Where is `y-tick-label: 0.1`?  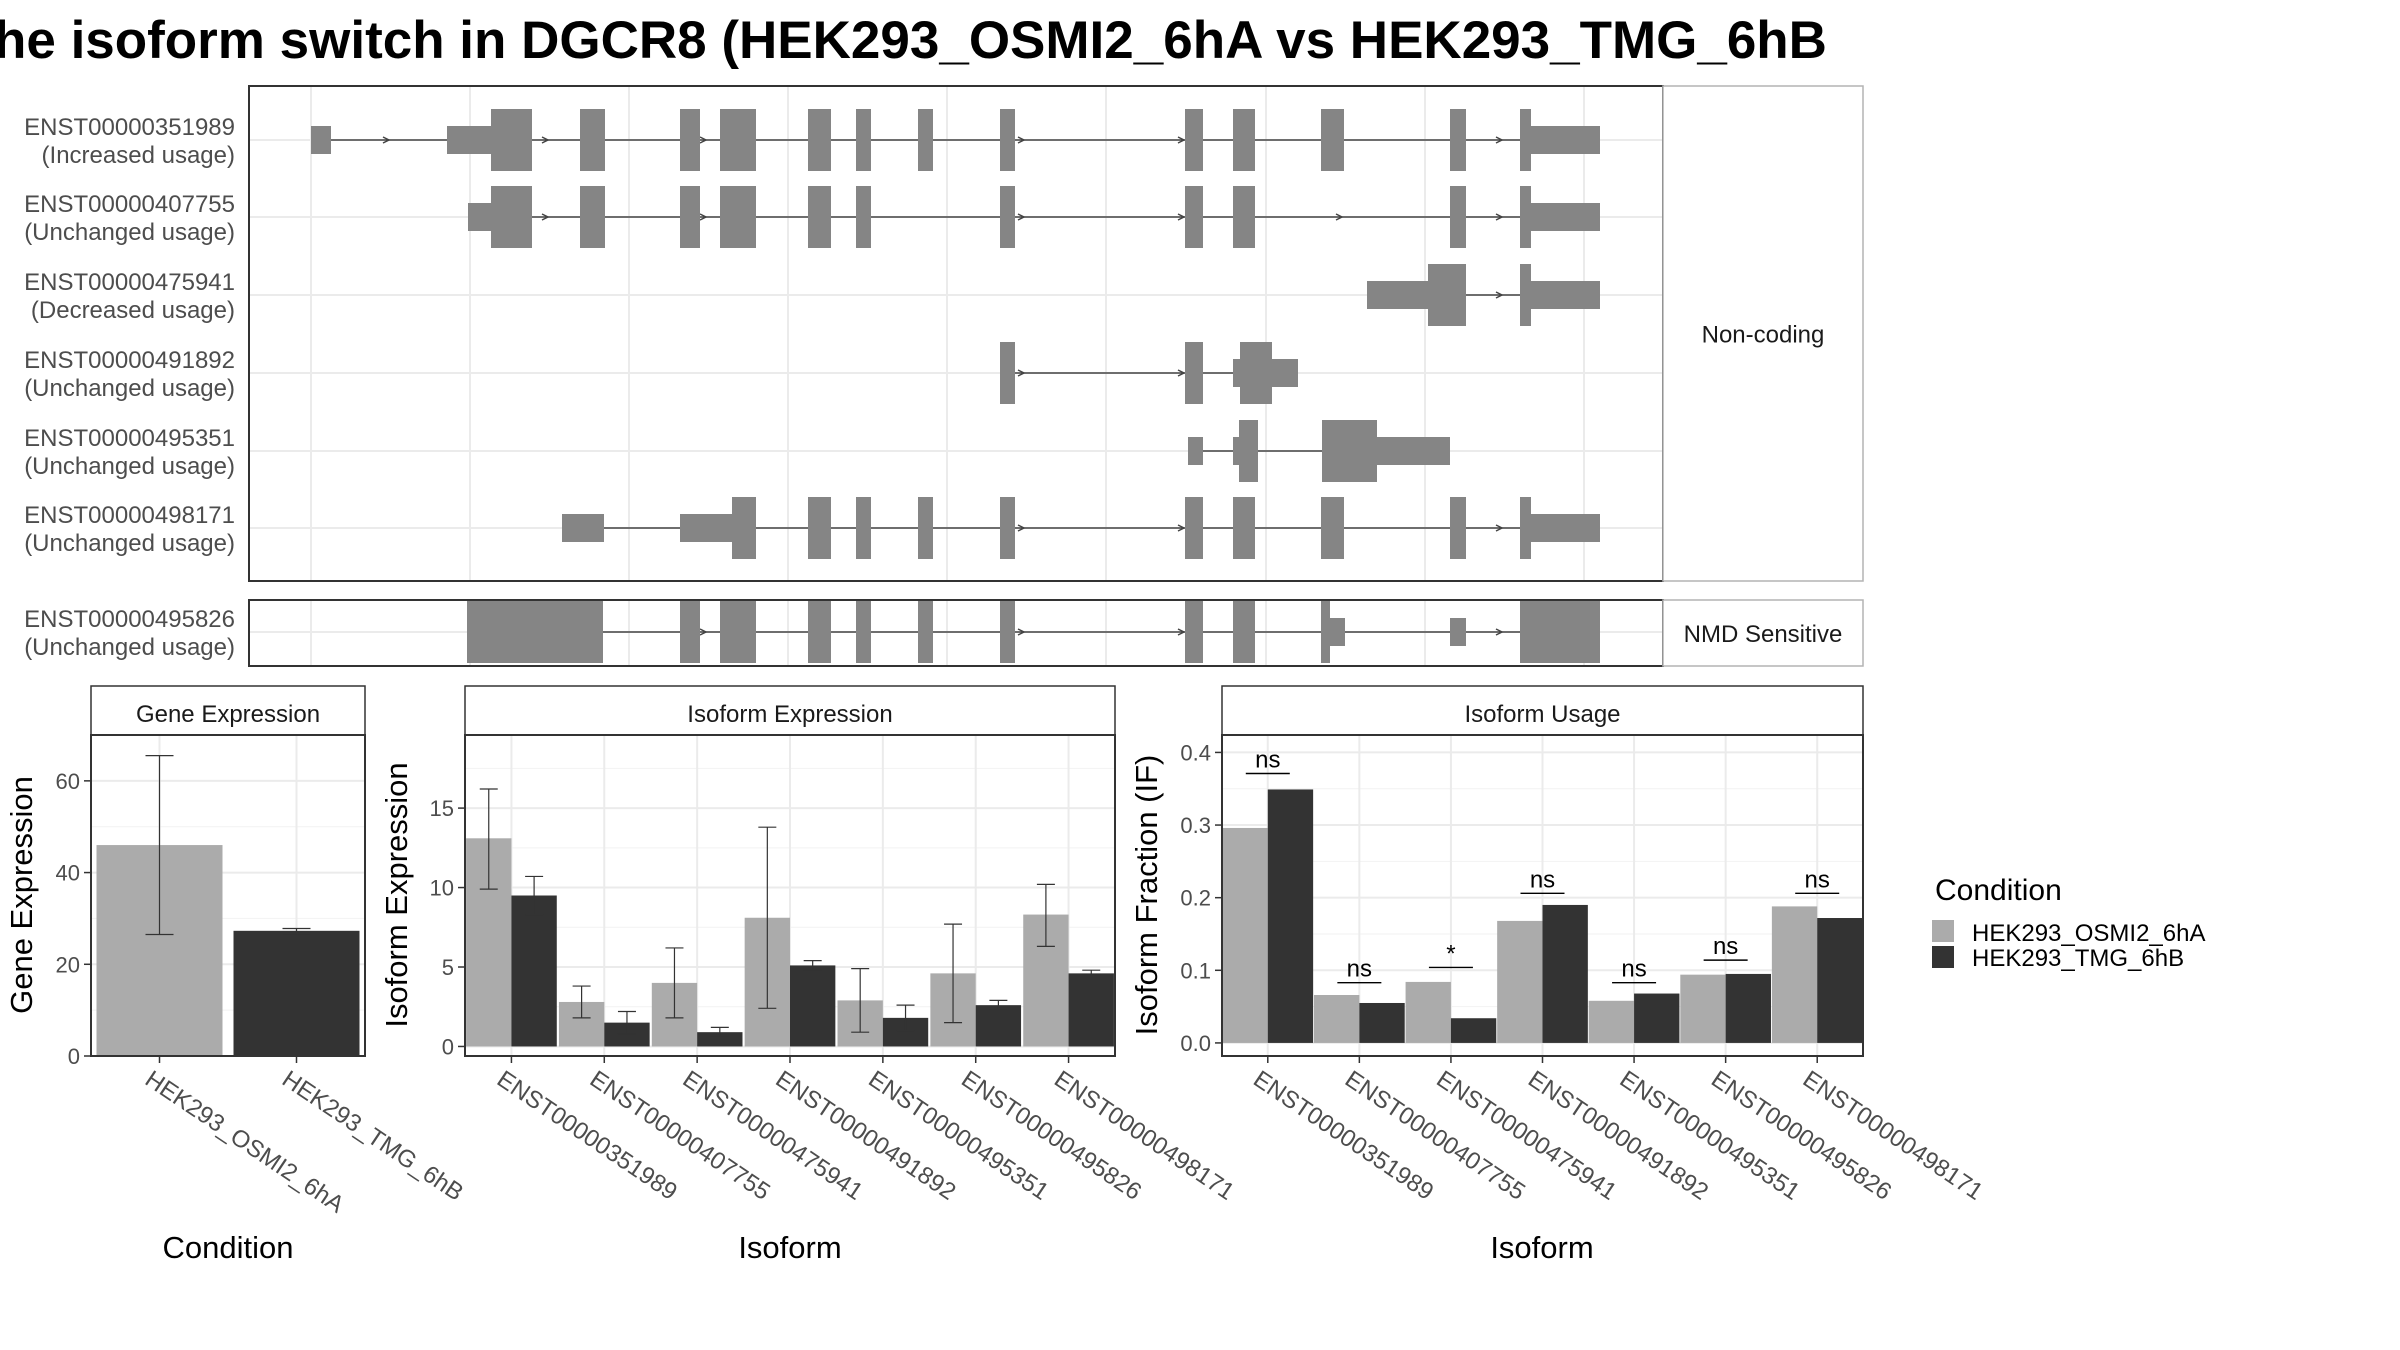
y-tick-label: 0.1 is located at coordinates (1195, 970).